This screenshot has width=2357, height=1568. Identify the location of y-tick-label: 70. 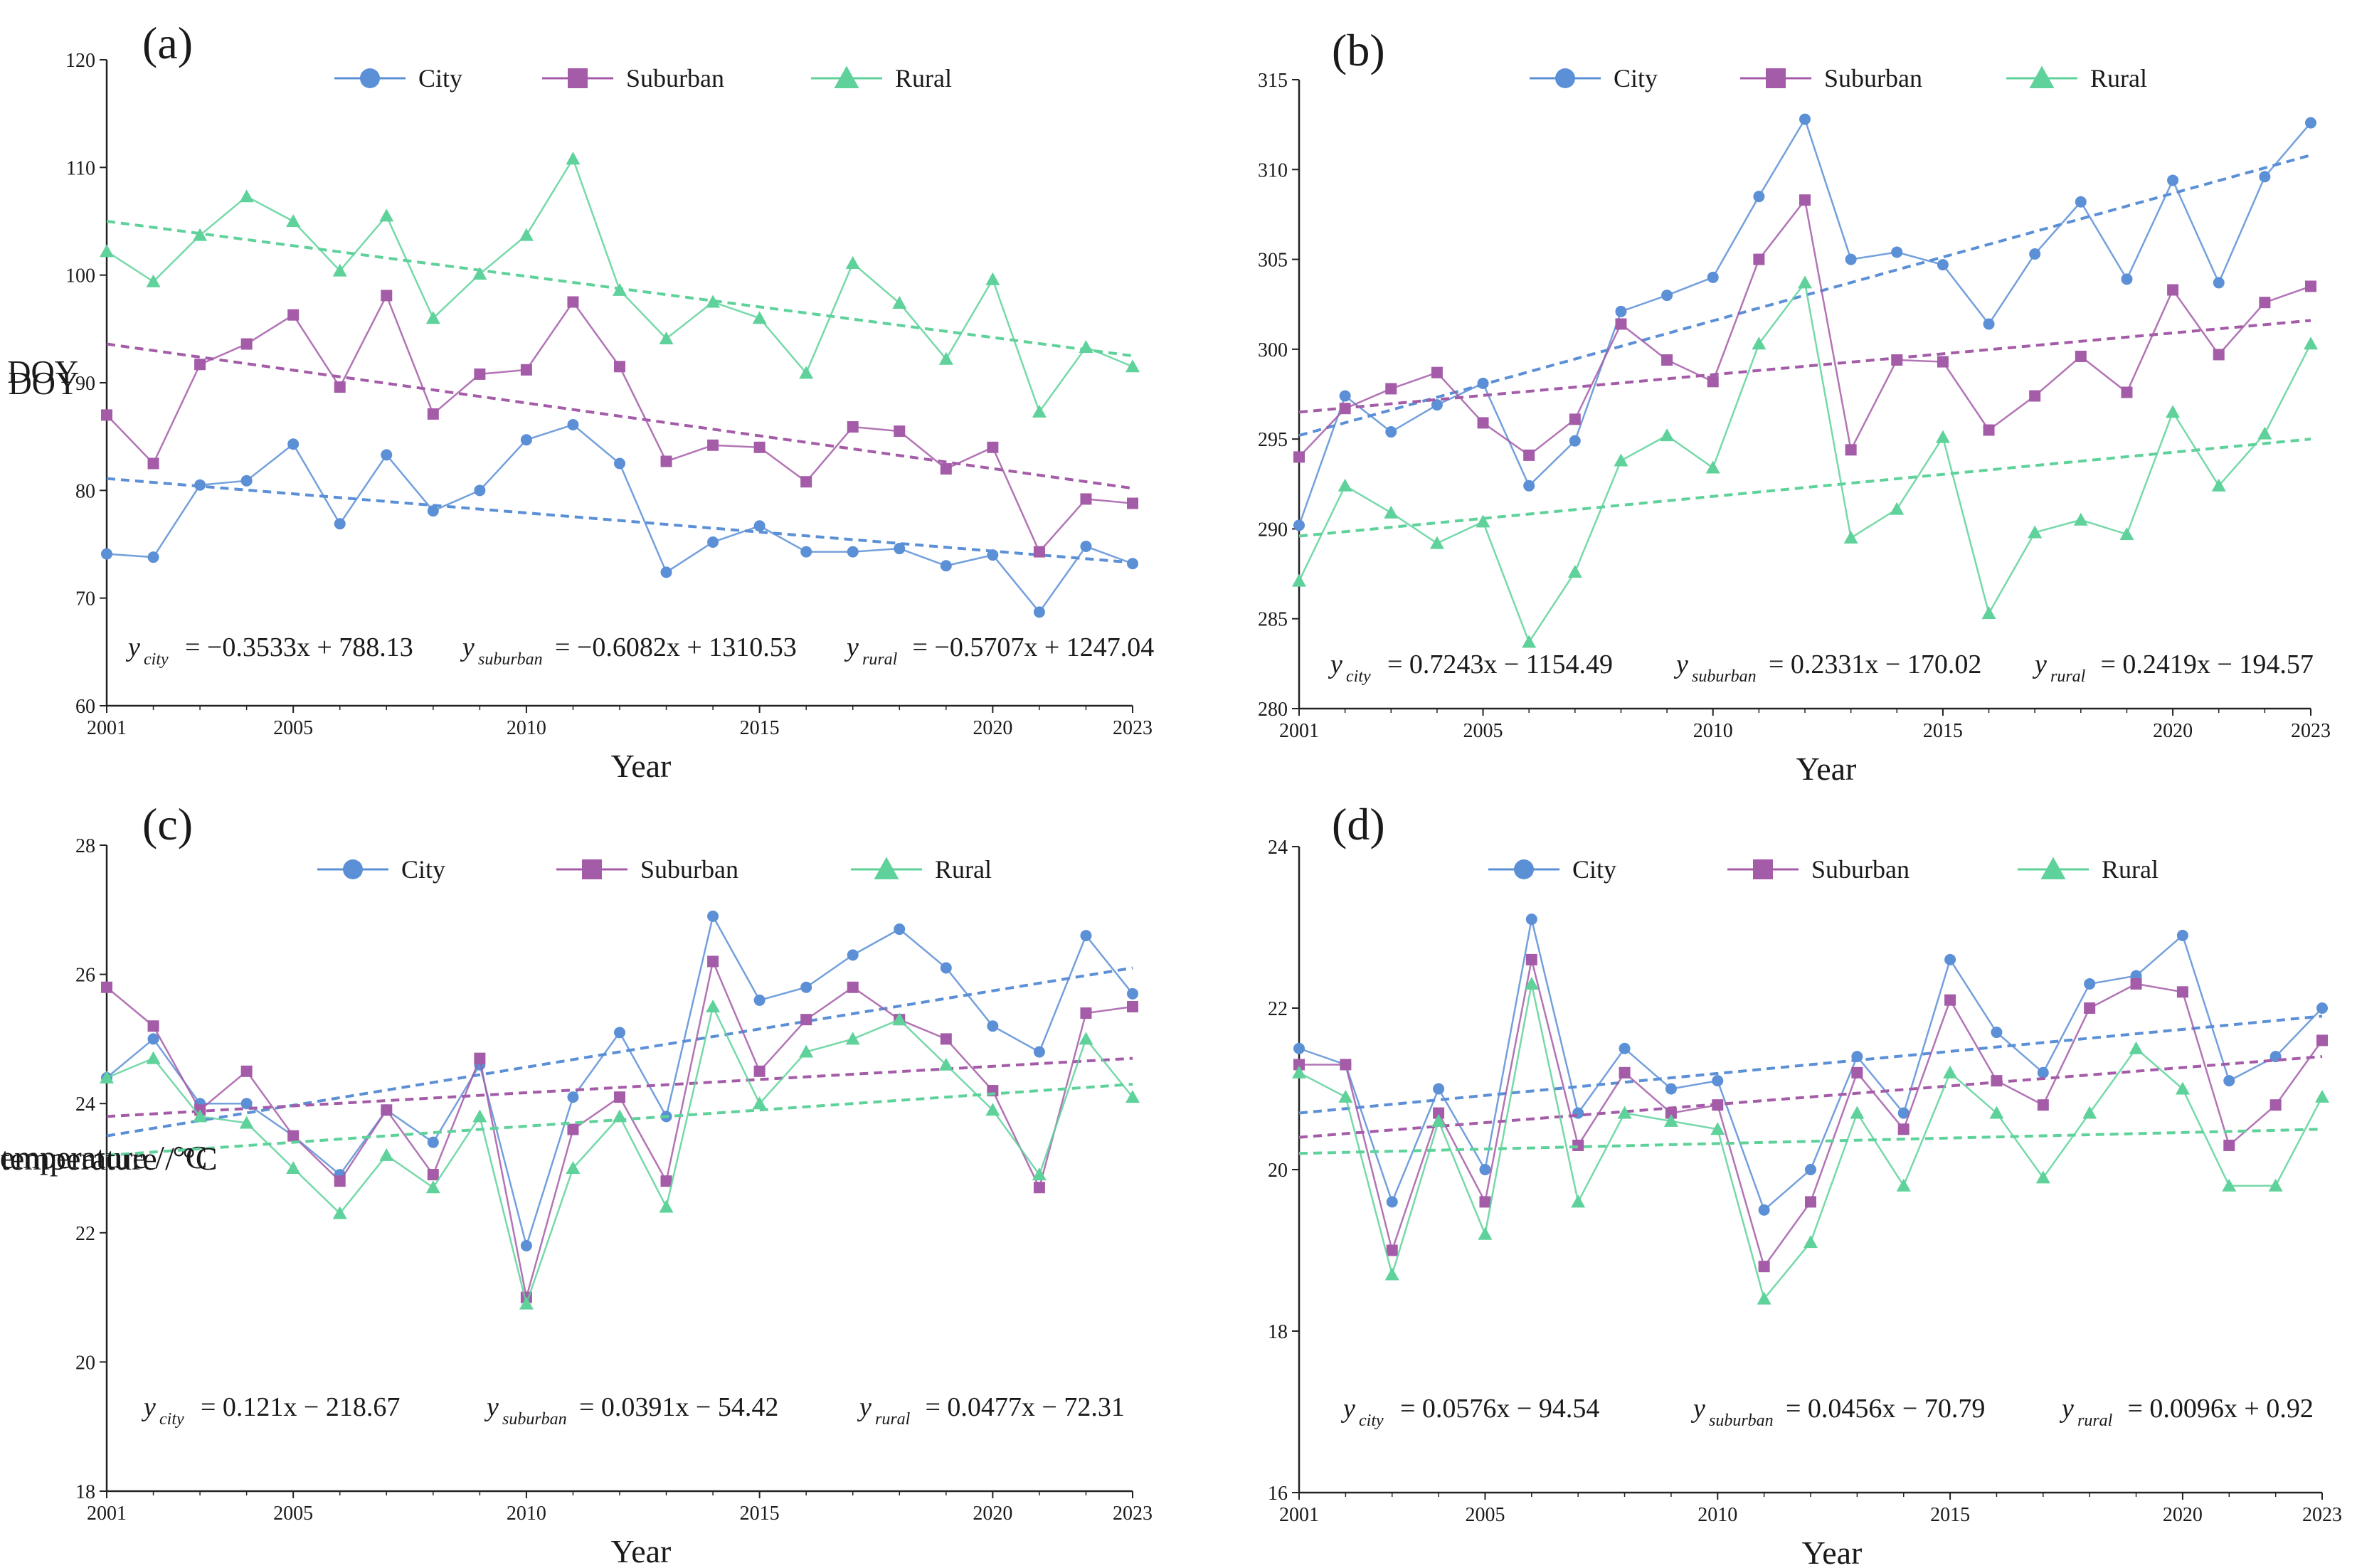
(85, 599).